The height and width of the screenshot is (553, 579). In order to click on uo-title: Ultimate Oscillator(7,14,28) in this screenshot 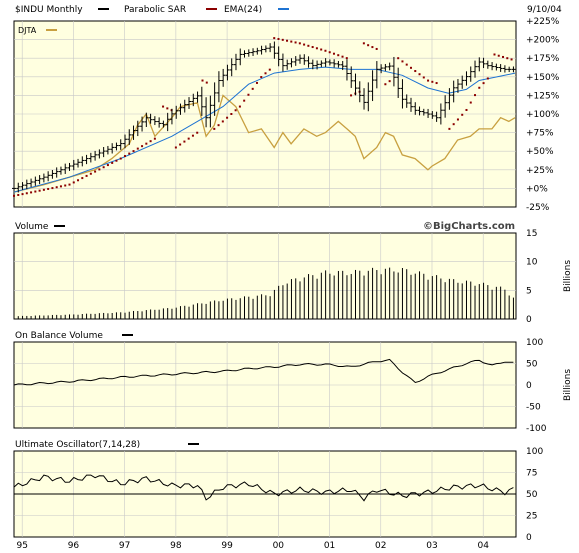, I will do `click(77, 445)`.